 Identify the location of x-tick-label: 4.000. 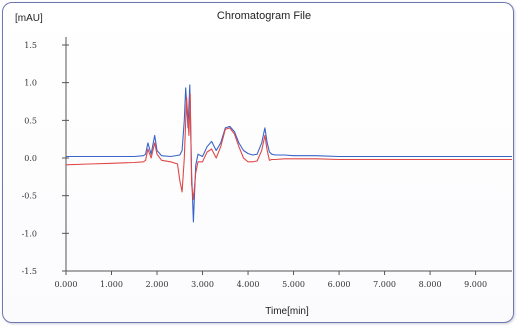
(248, 284).